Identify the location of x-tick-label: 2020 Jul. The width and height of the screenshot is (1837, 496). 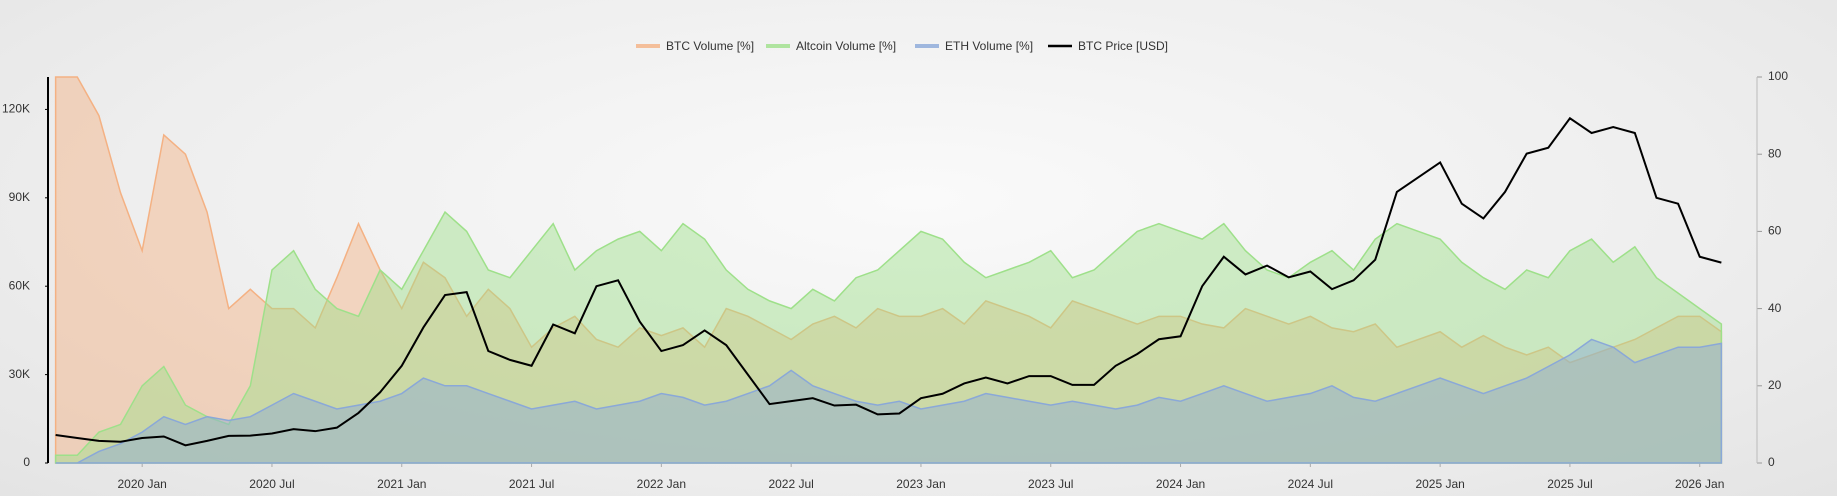
(271, 484).